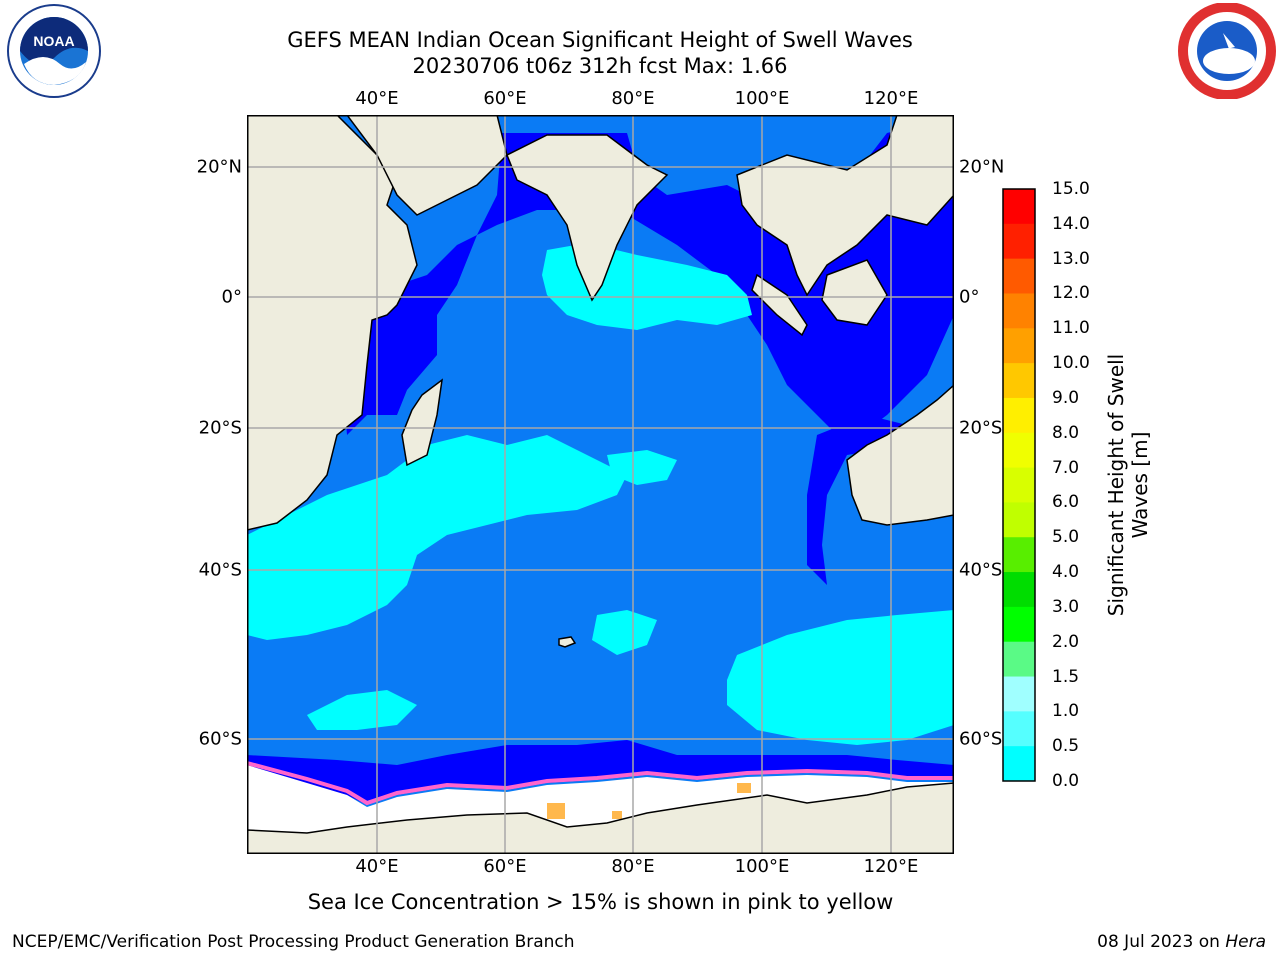 This screenshot has height=960, width=1280. I want to click on colorbar-title: Significant Height of Swell Waves [m], so click(1128, 485).